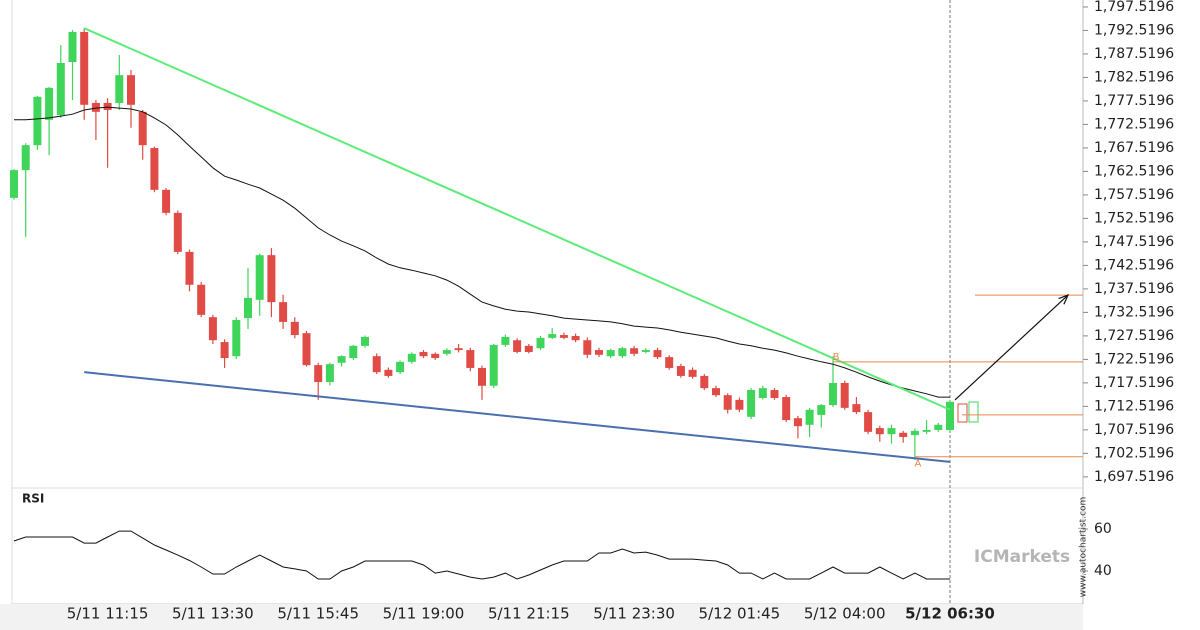  Describe the element at coordinates (1134, 383) in the screenshot. I see `y-tick-label: 1,717.5196` at that location.